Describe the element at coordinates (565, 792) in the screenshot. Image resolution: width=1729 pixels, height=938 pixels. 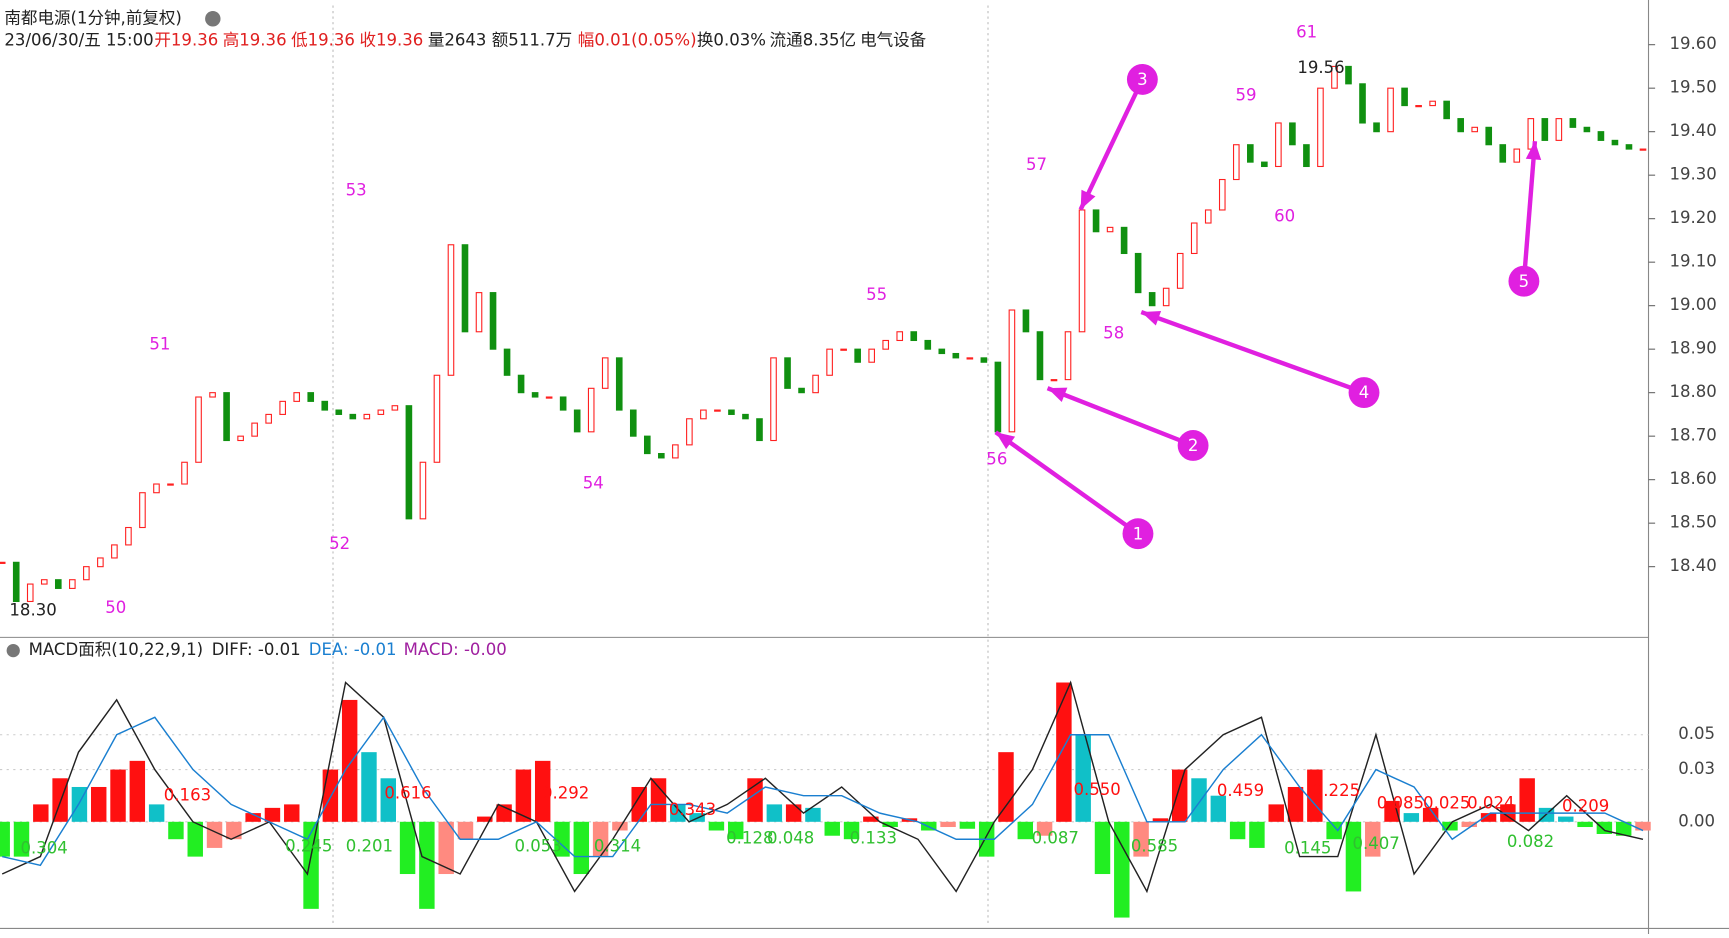
I see `area-label: 0.292` at that location.